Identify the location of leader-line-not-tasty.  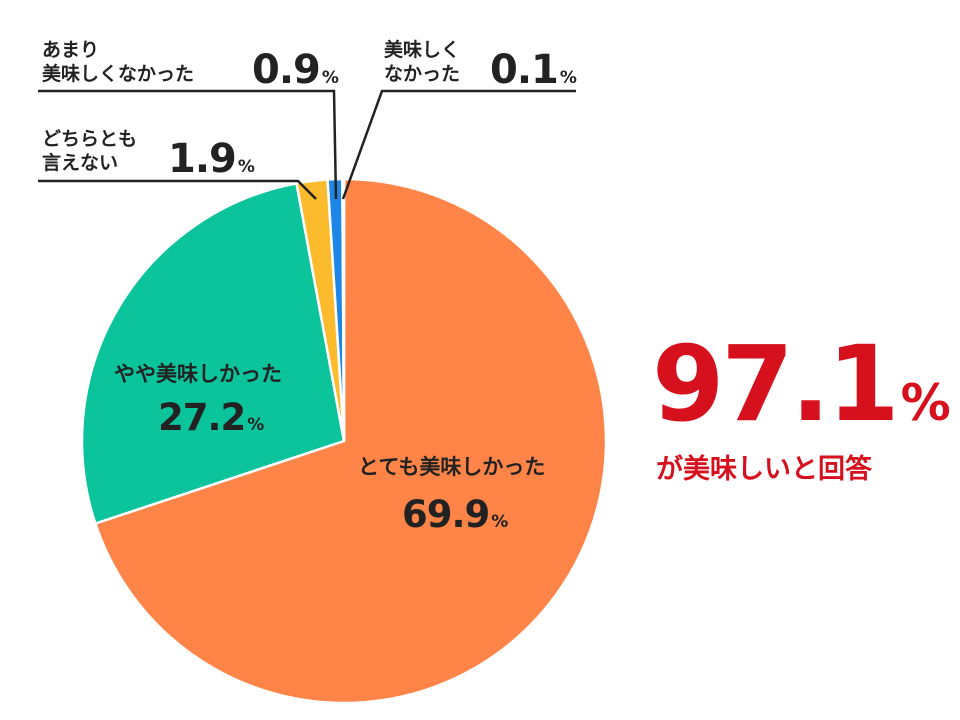
(458, 144).